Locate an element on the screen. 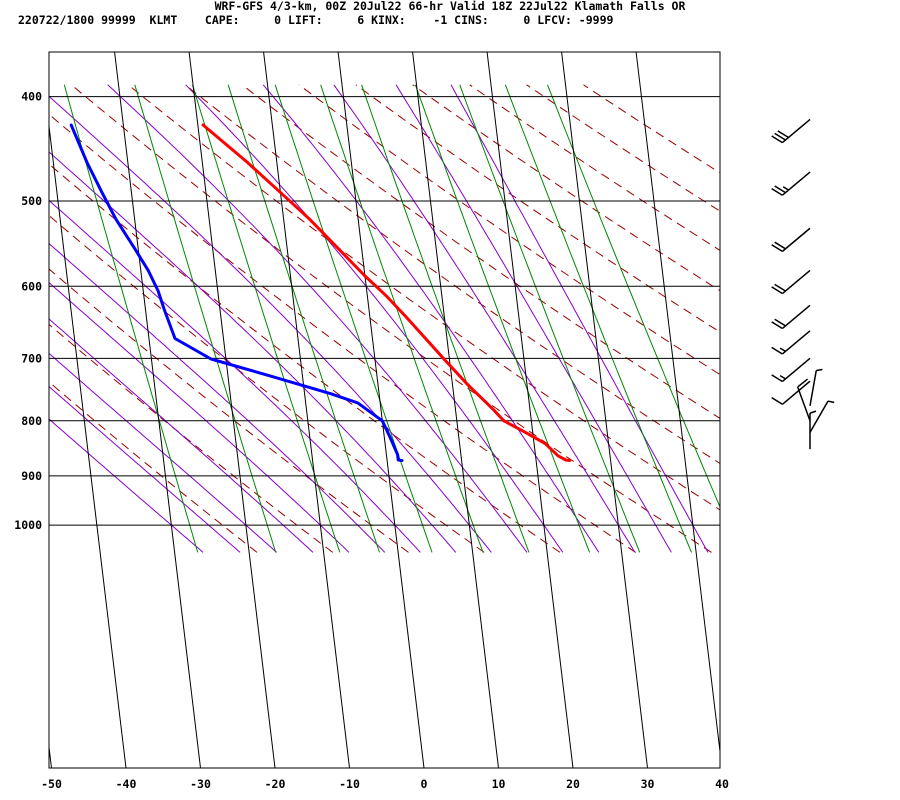  x-tick-label: -50 is located at coordinates (51, 784).